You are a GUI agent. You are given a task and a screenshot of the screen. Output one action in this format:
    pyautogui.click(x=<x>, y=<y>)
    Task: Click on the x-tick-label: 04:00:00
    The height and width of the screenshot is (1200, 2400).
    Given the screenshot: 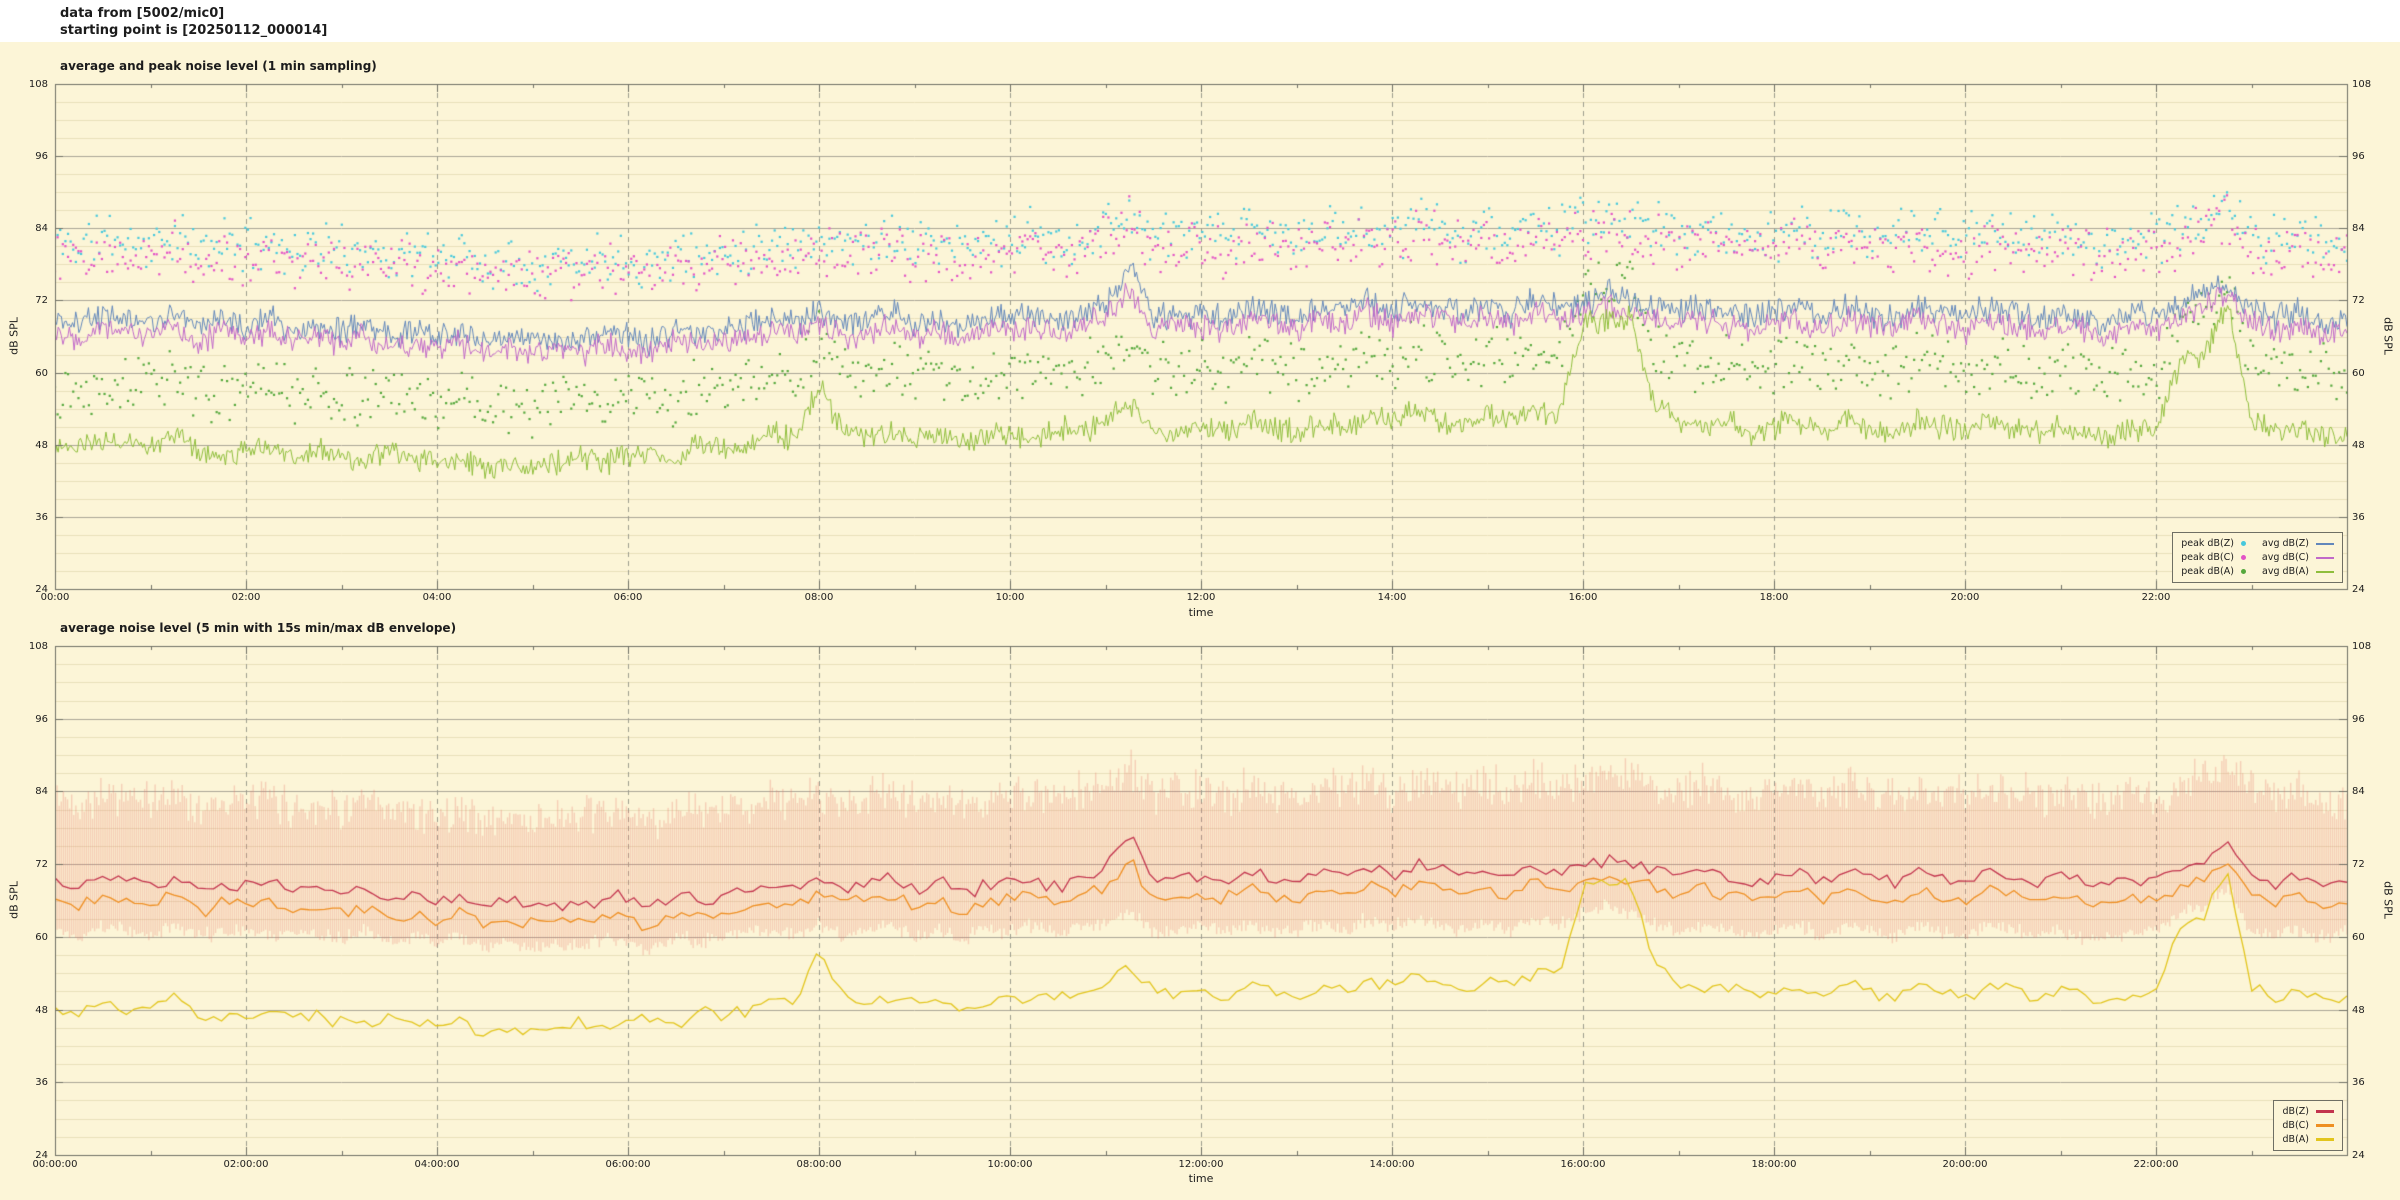 What is the action you would take?
    pyautogui.click(x=437, y=1164)
    